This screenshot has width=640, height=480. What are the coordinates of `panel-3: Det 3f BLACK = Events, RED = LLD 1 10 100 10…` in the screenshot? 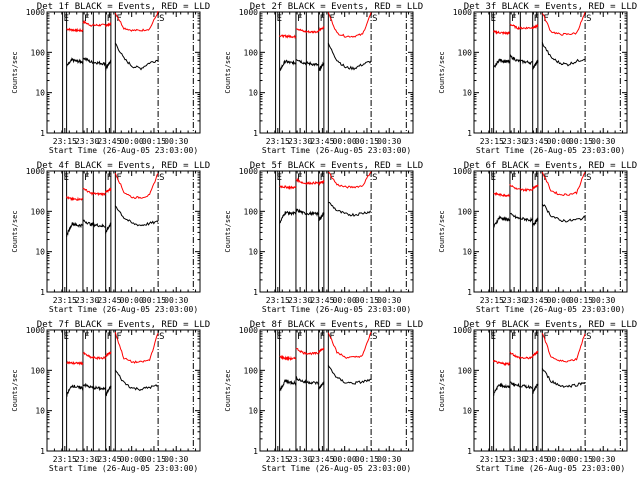 It's located at (537, 78).